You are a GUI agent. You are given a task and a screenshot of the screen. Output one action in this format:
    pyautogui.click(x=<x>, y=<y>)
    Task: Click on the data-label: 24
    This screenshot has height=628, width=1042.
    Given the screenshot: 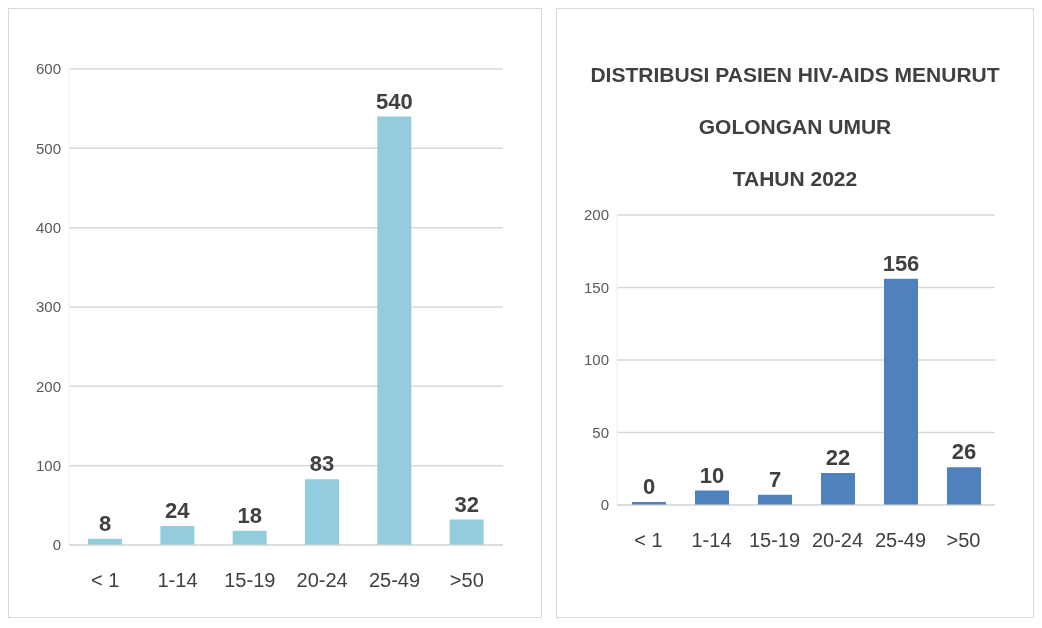 What is the action you would take?
    pyautogui.click(x=178, y=510)
    